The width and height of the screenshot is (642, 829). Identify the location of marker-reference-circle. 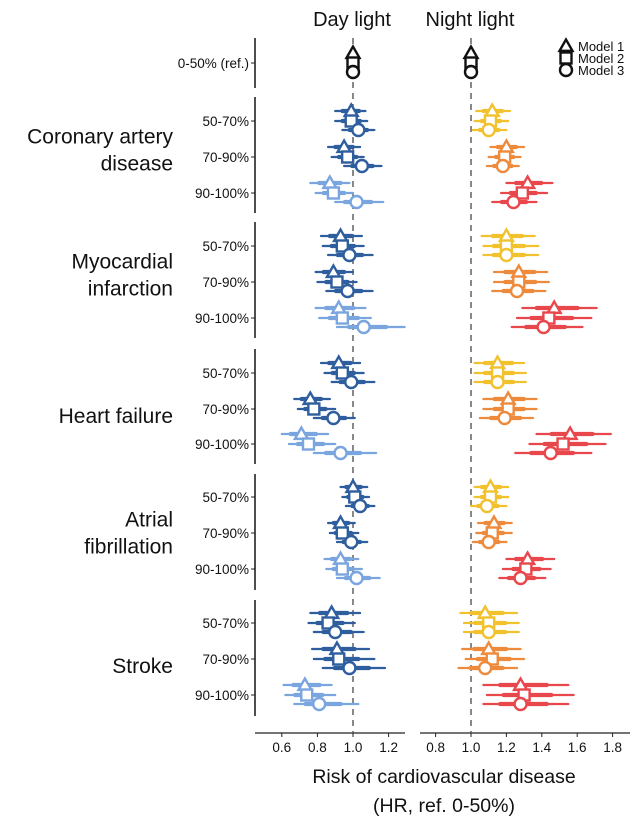
(471, 72).